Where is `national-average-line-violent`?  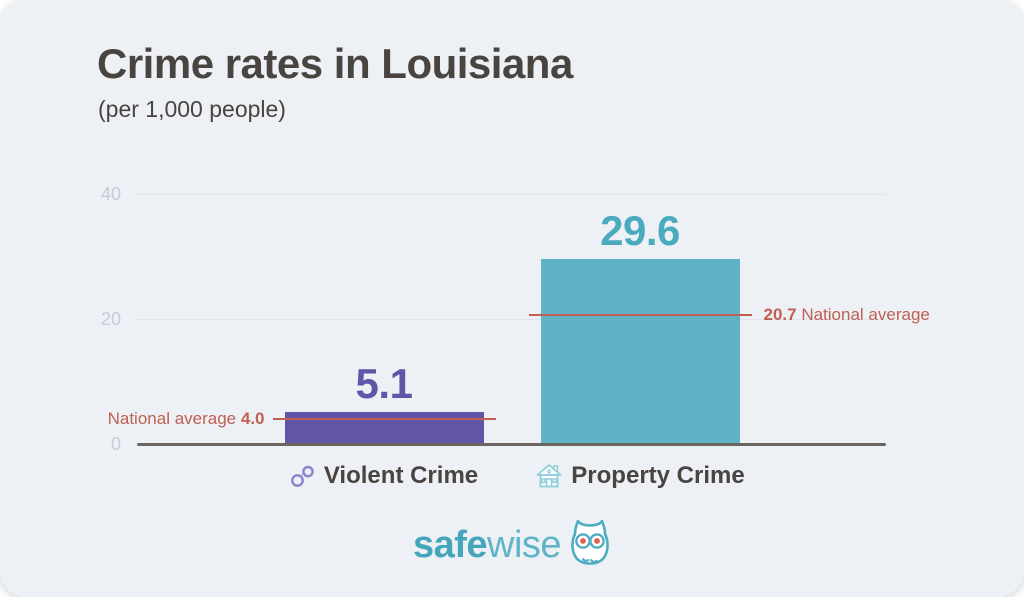
national-average-line-violent is located at coordinates (384, 419).